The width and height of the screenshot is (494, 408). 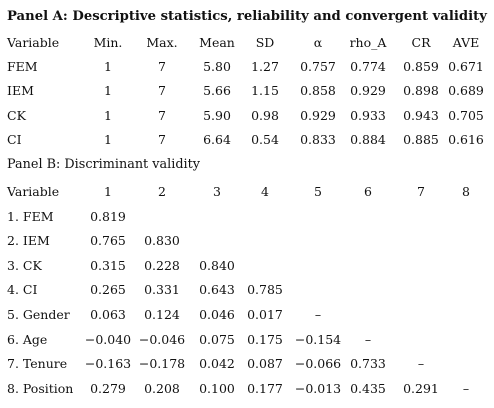 I want to click on table-cell: 2. IEM, so click(x=28, y=241).